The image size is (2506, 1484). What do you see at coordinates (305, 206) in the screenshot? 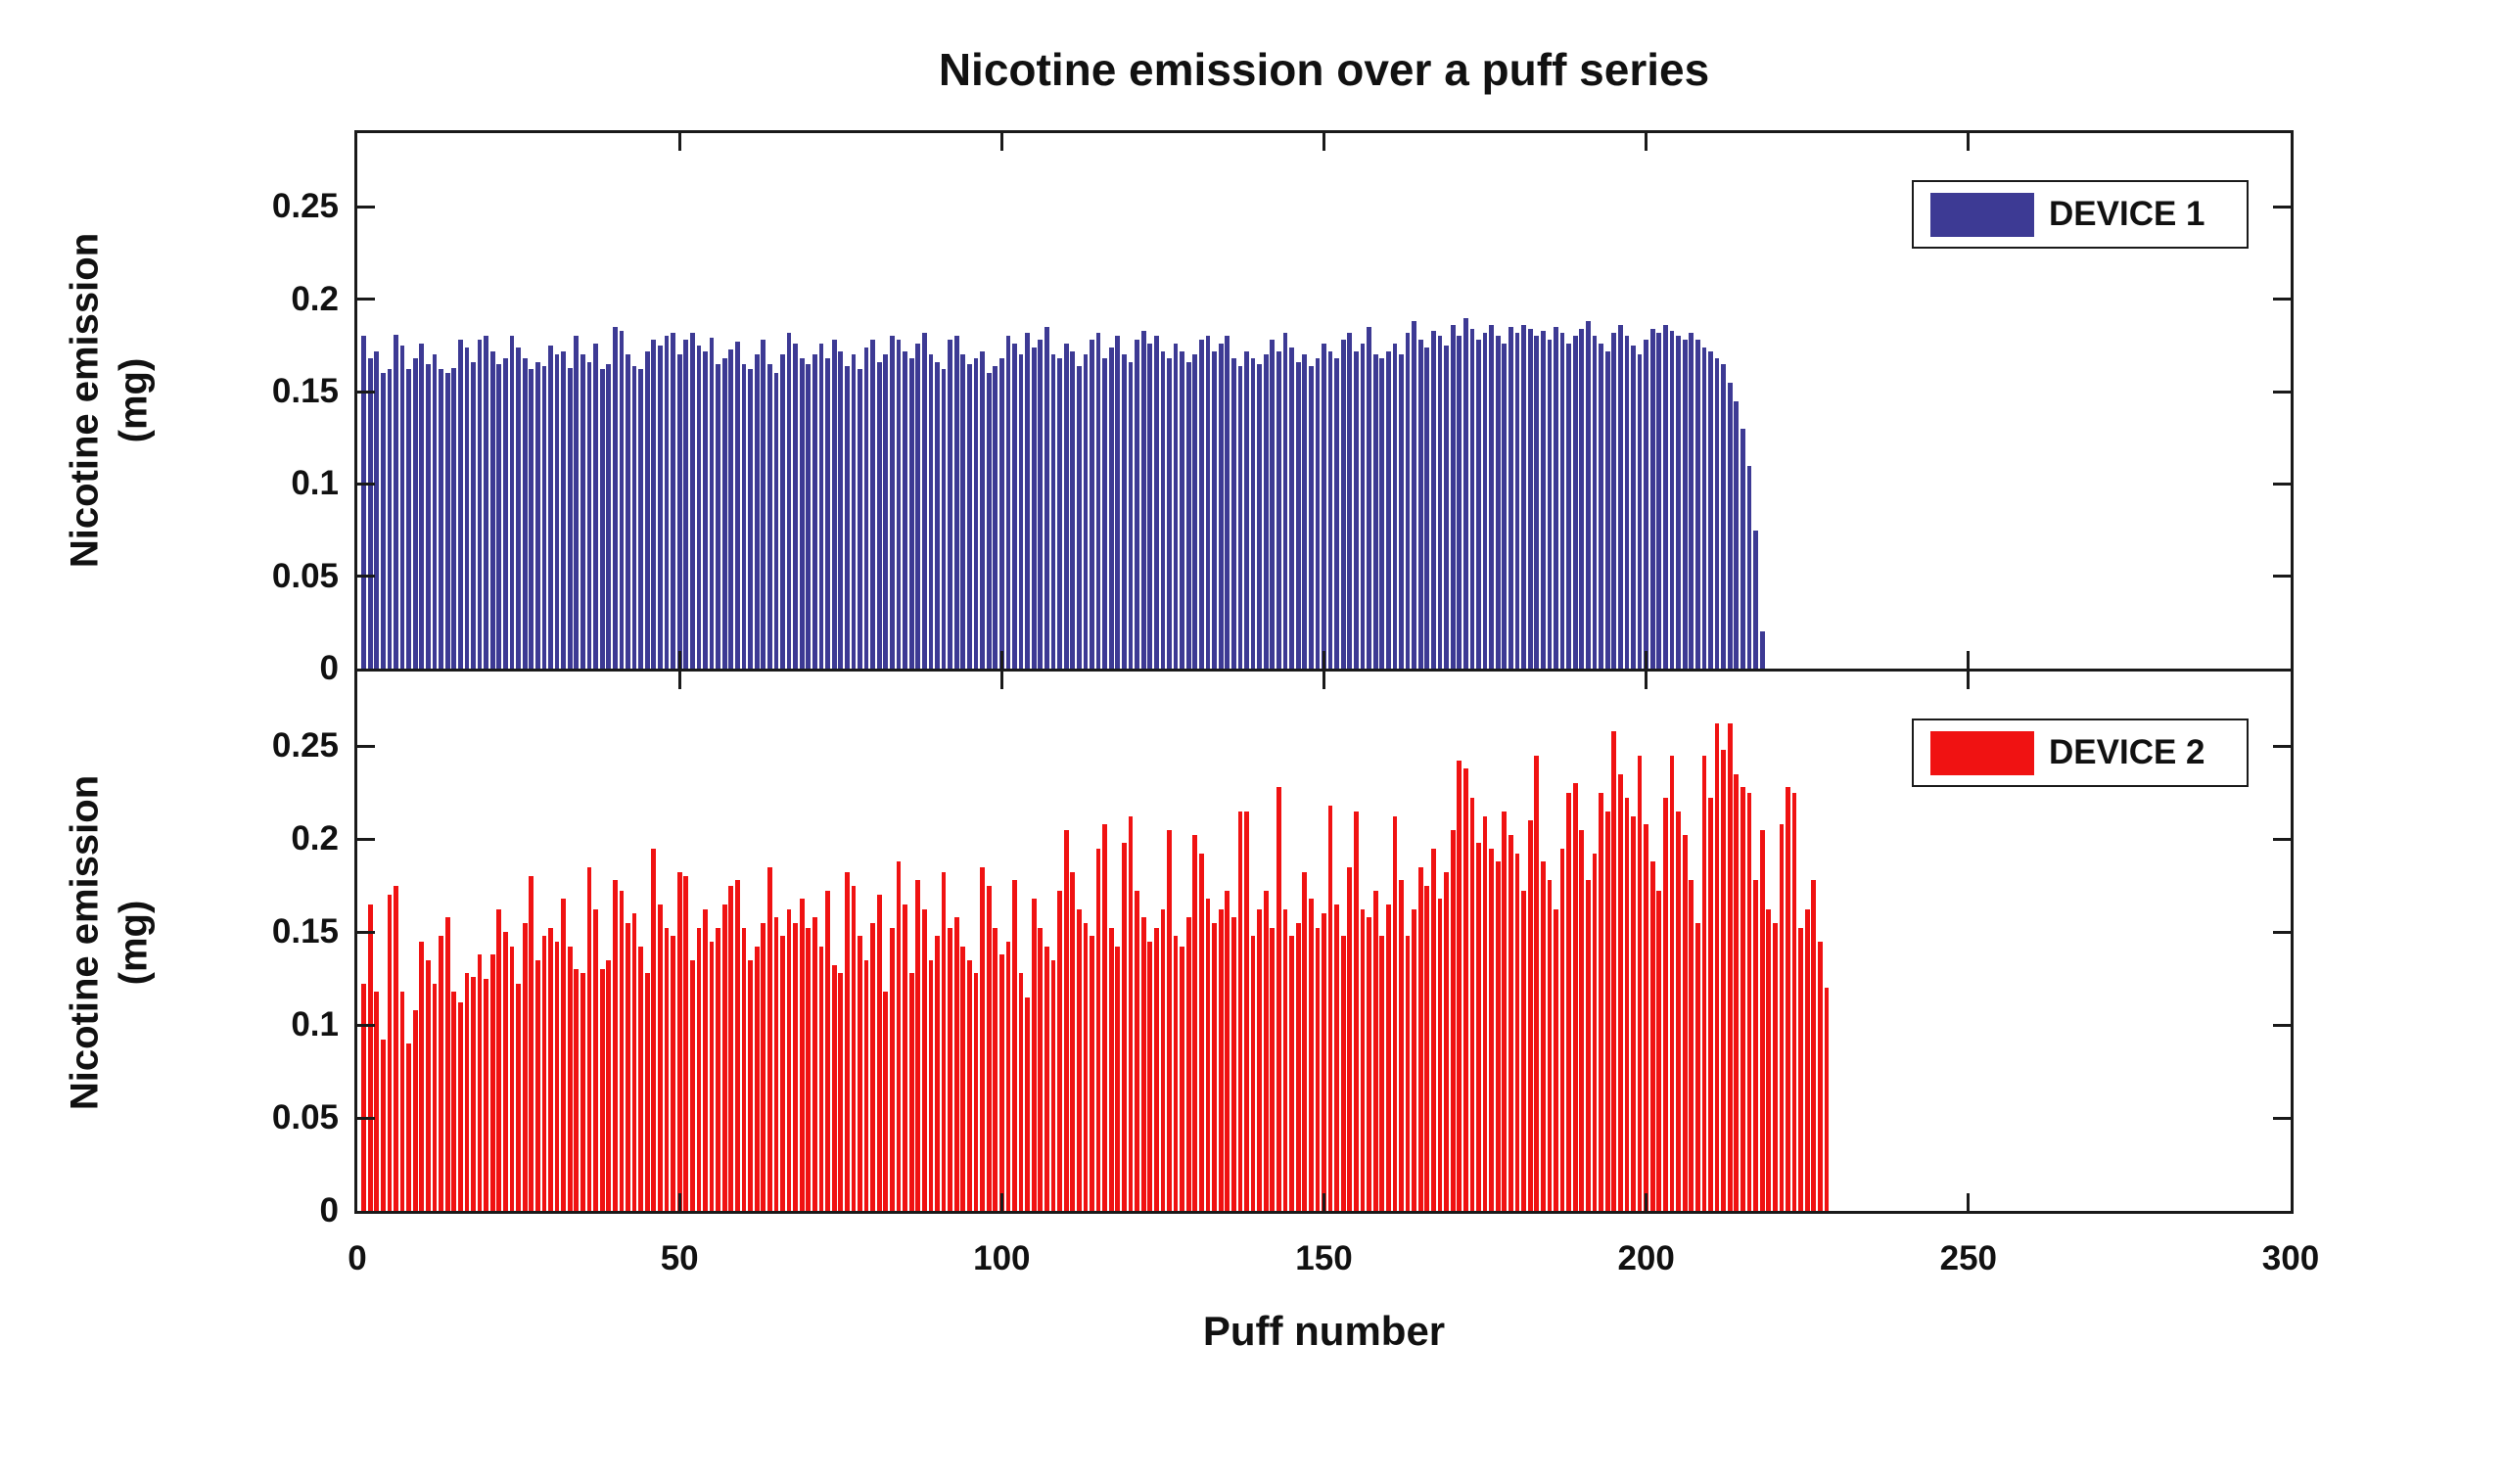
I see `y-tick-label: 0.25` at bounding box center [305, 206].